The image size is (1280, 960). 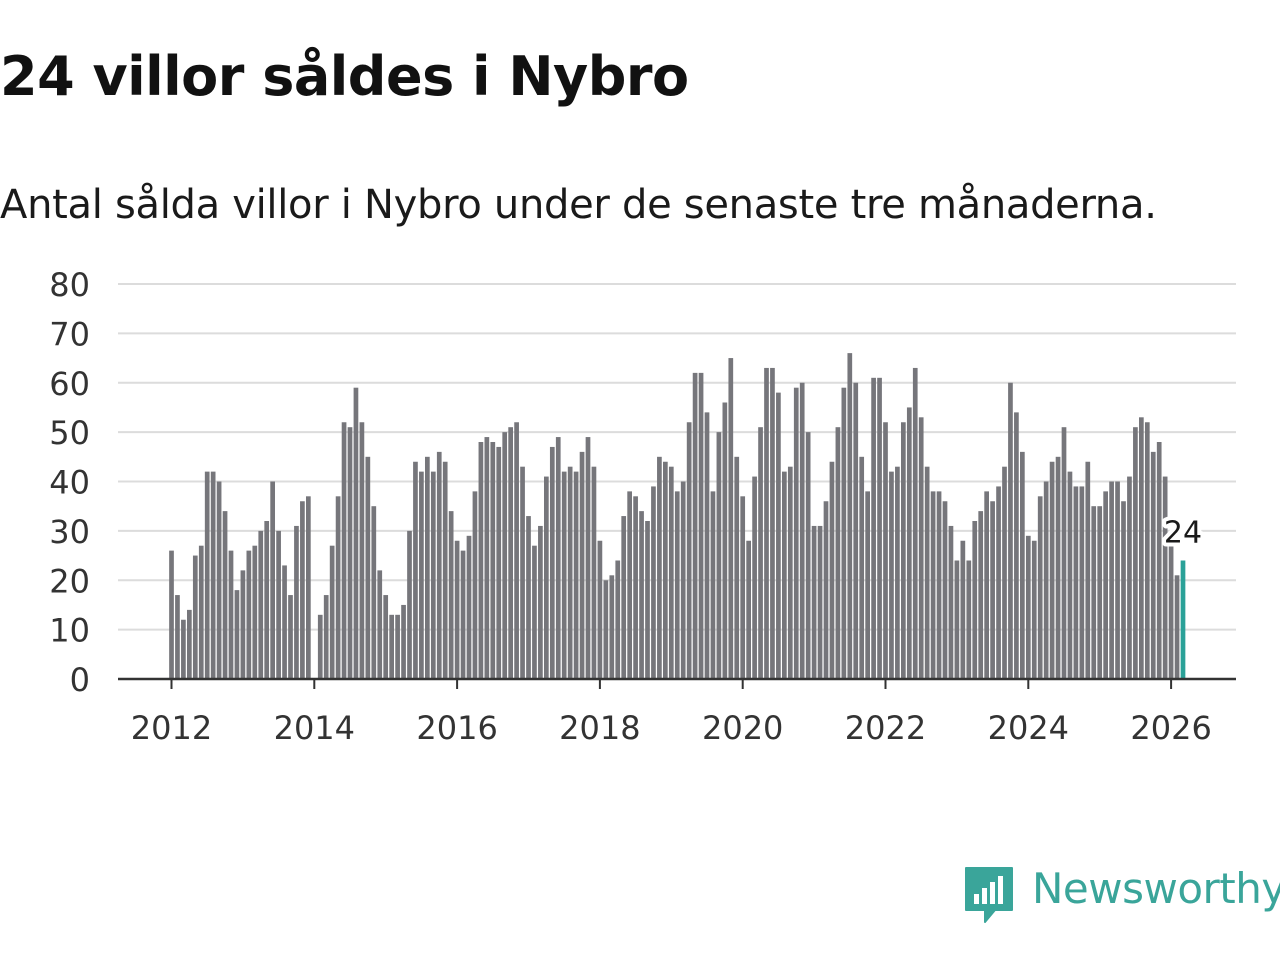 What do you see at coordinates (456, 728) in the screenshot?
I see `x-tick-label: 2016` at bounding box center [456, 728].